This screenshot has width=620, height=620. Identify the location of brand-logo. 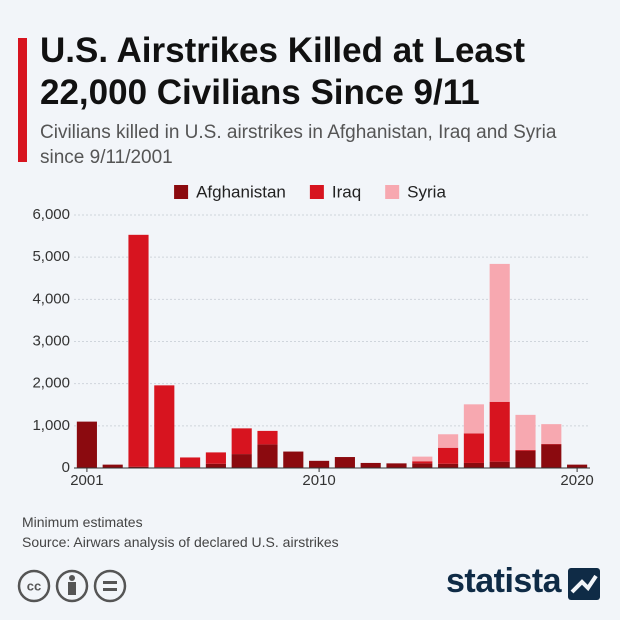
(584, 584).